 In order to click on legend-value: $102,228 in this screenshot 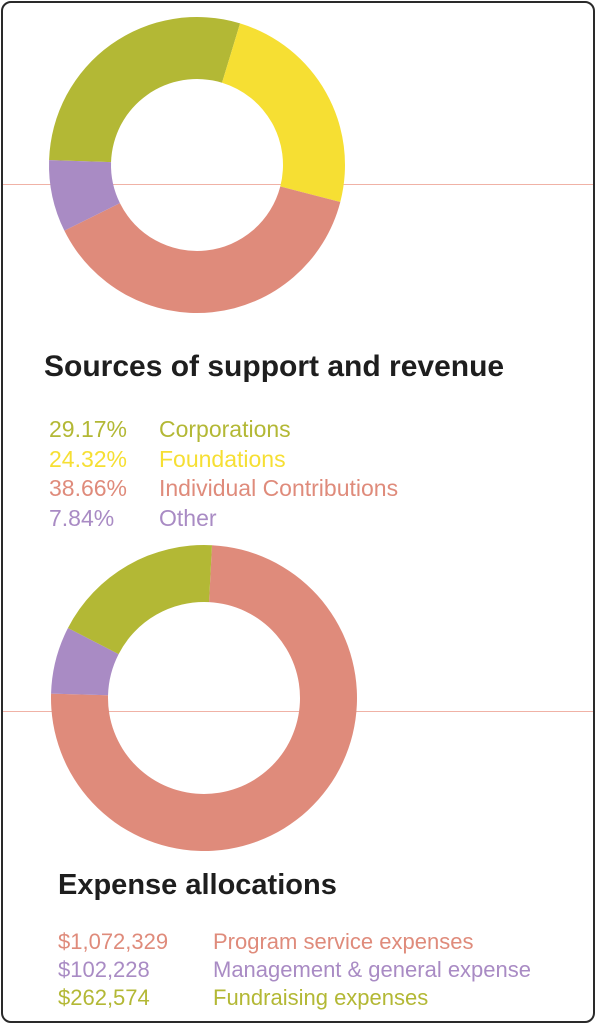, I will do `click(104, 969)`.